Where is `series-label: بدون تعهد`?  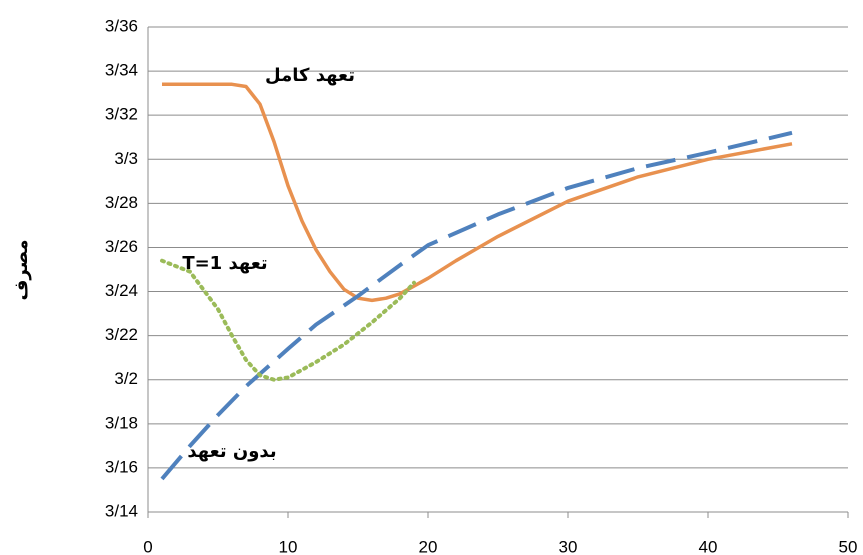
series-label: بدون تعهد is located at coordinates (231, 451).